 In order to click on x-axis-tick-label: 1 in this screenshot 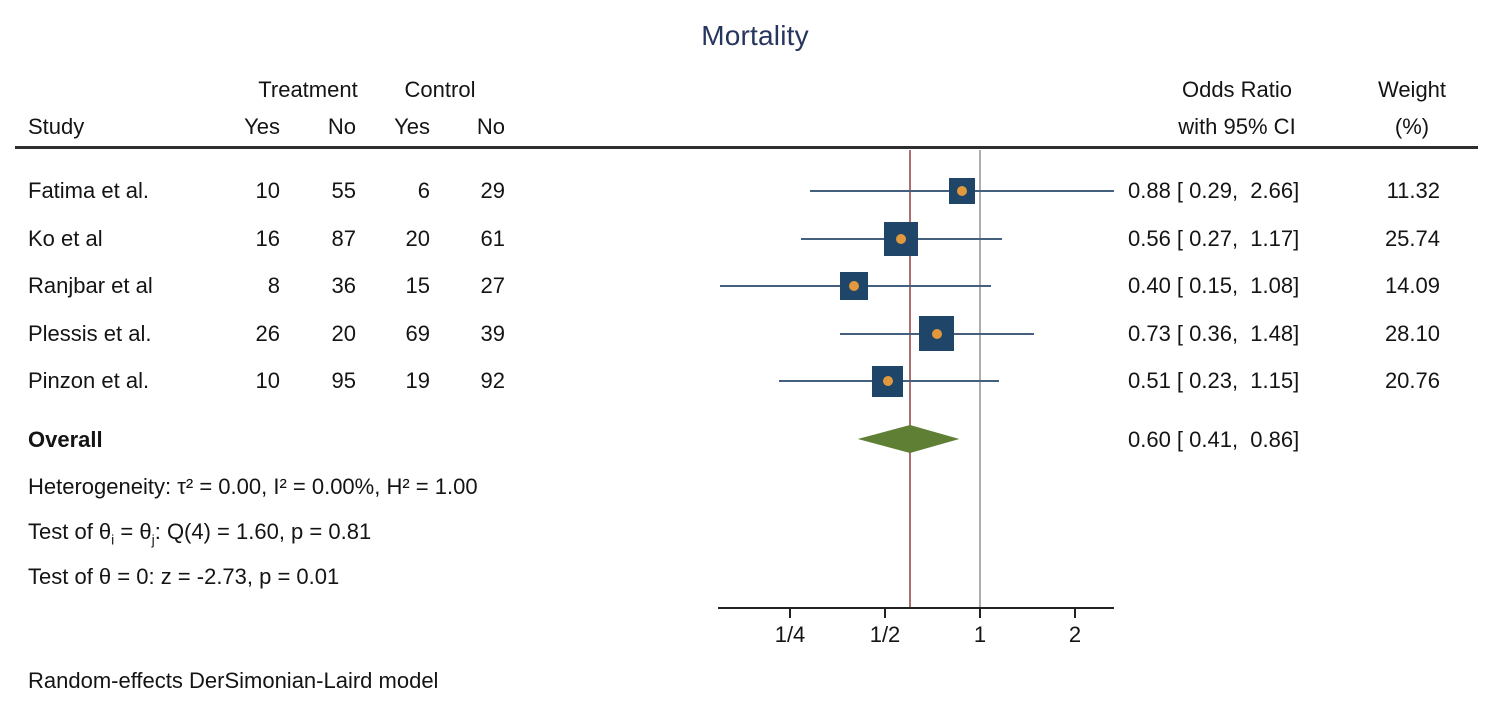, I will do `click(980, 634)`.